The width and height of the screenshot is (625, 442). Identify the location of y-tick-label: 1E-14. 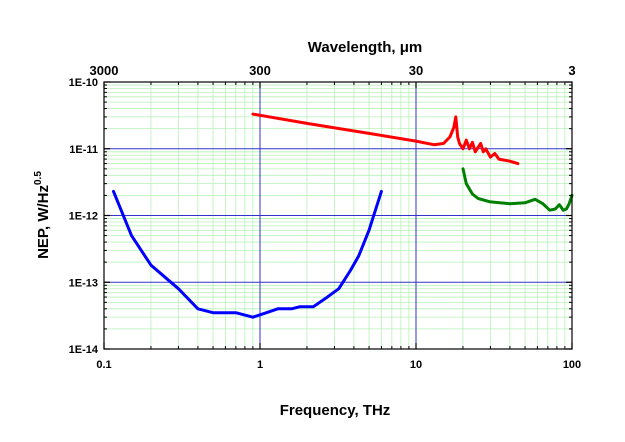
(84, 350).